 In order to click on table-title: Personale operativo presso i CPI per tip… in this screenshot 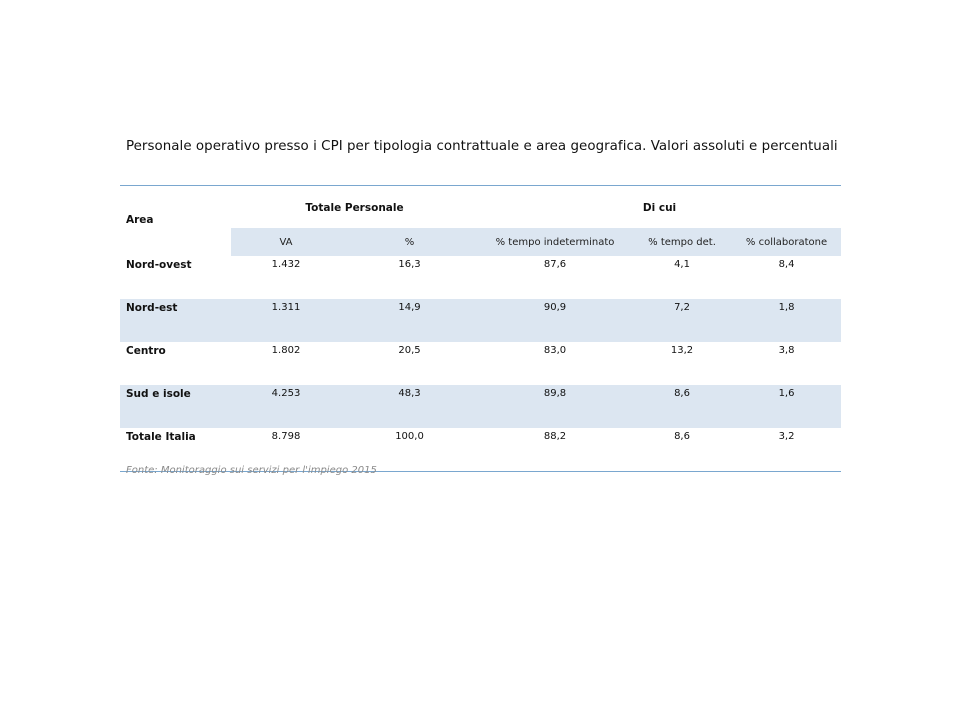, I will do `click(482, 146)`.